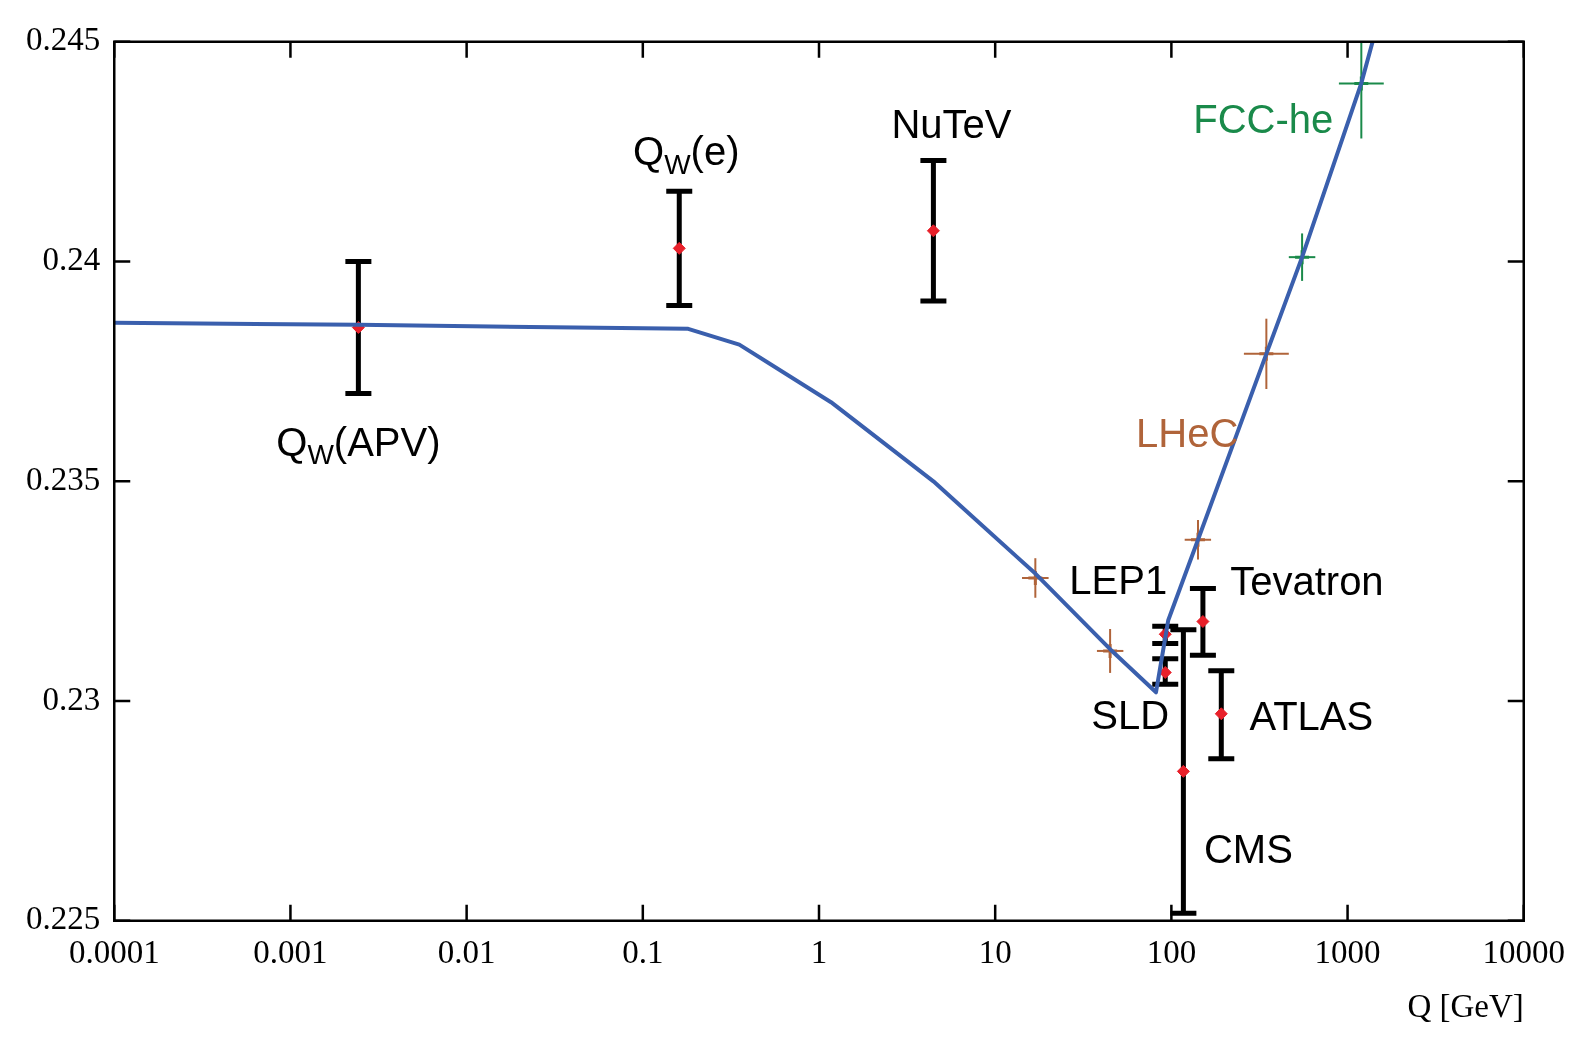 This screenshot has height=1044, width=1587. What do you see at coordinates (1187, 432) in the screenshot?
I see `series-label: LHeC` at bounding box center [1187, 432].